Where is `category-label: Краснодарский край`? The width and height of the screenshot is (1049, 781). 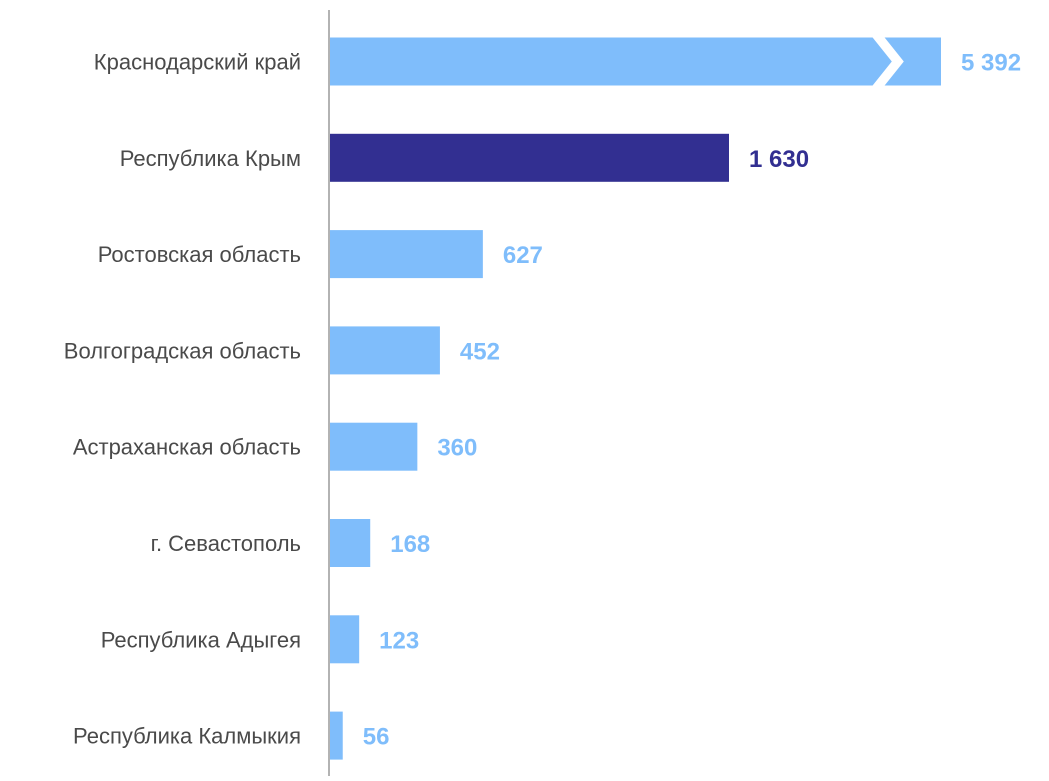
category-label: Краснодарский край is located at coordinates (197, 62).